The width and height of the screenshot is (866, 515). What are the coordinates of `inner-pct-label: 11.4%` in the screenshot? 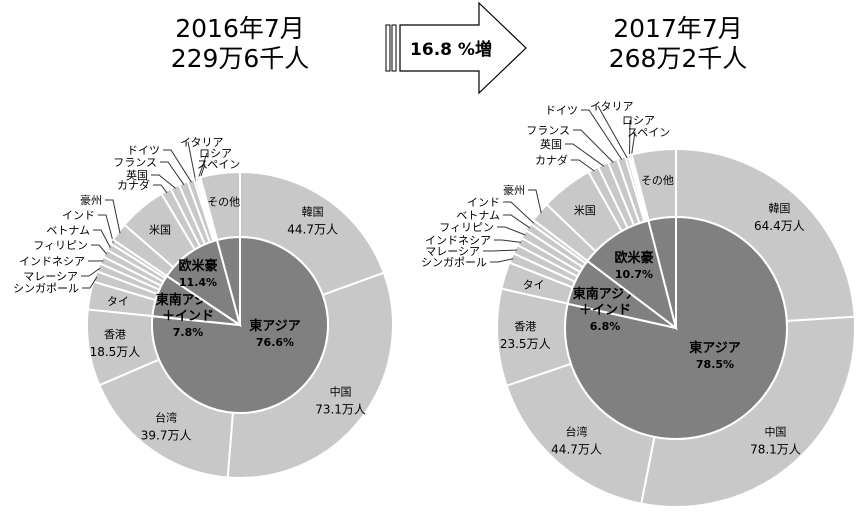 It's located at (198, 282).